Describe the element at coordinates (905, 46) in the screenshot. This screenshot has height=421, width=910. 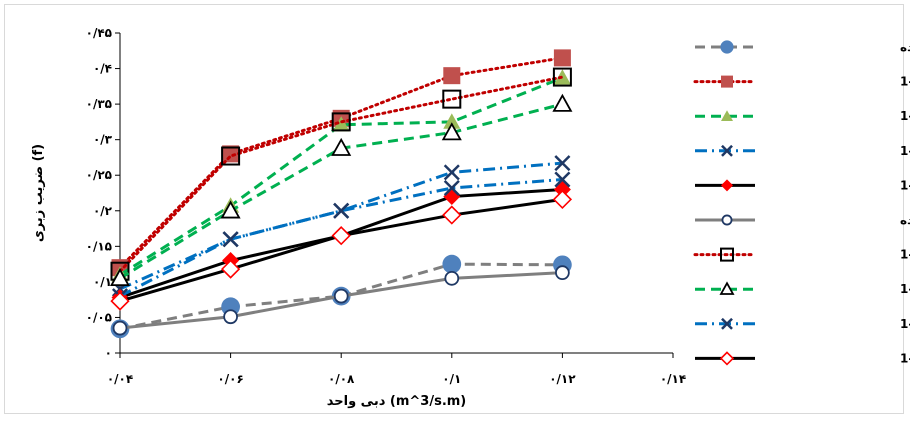
I see `legend-label: آز-سرریز پلکانی ساده` at that location.